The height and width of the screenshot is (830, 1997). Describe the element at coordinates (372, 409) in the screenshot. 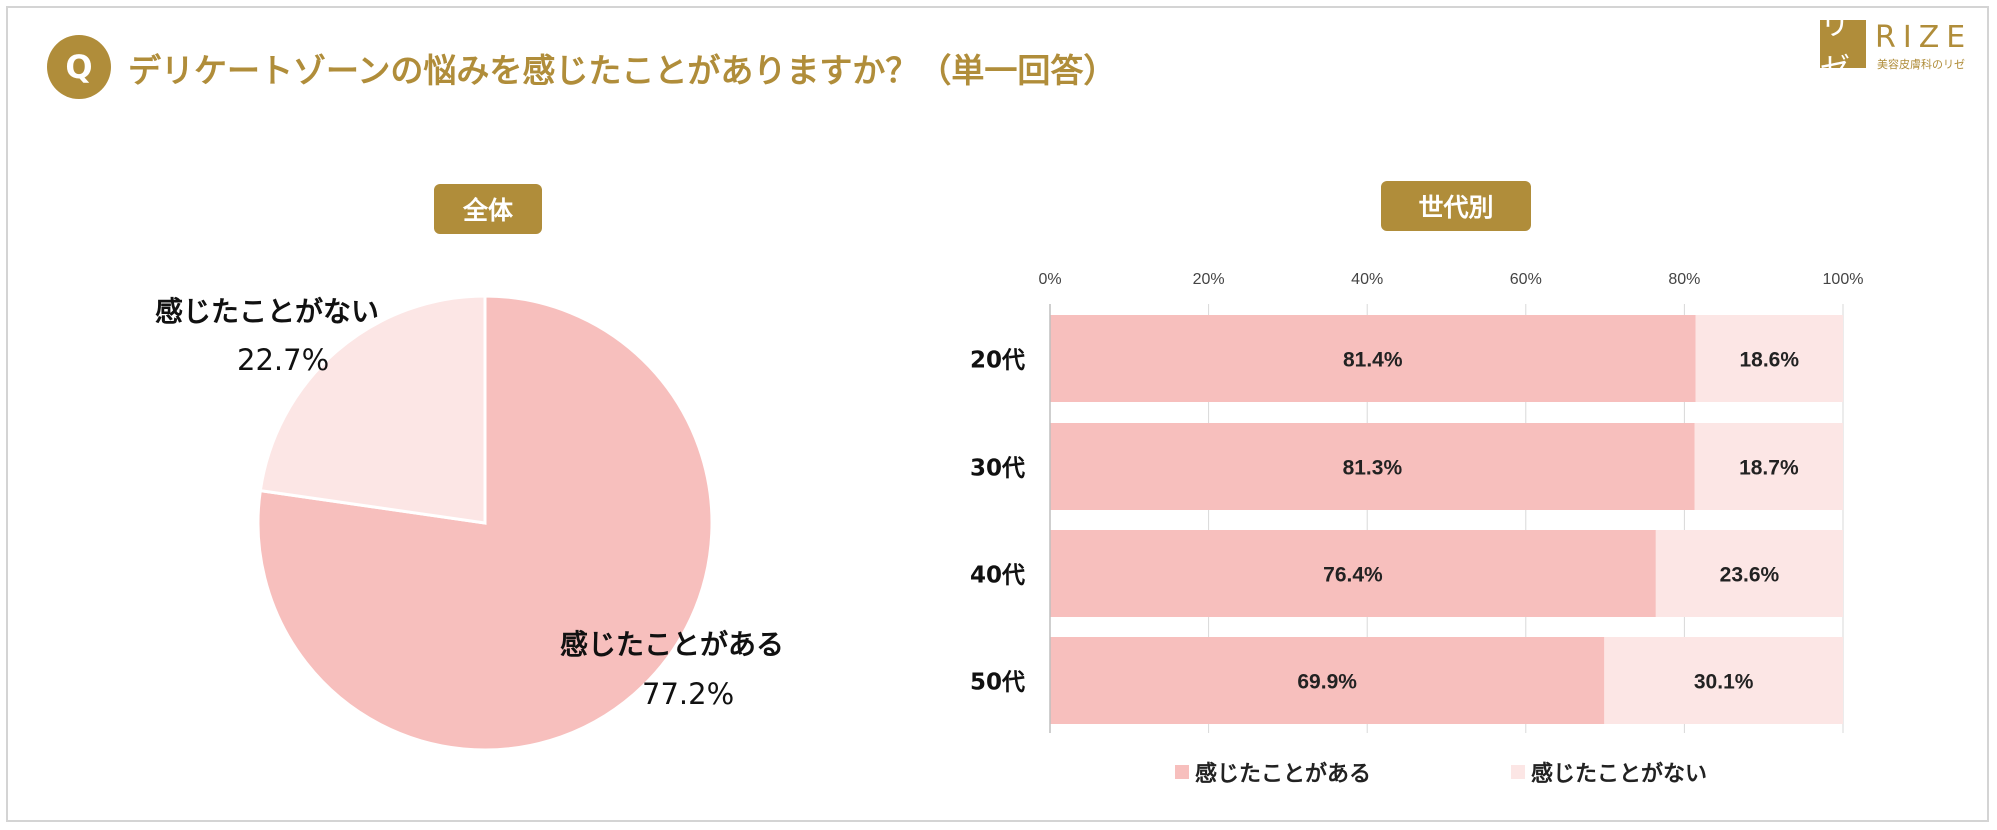

I see `pie-slice-no` at that location.